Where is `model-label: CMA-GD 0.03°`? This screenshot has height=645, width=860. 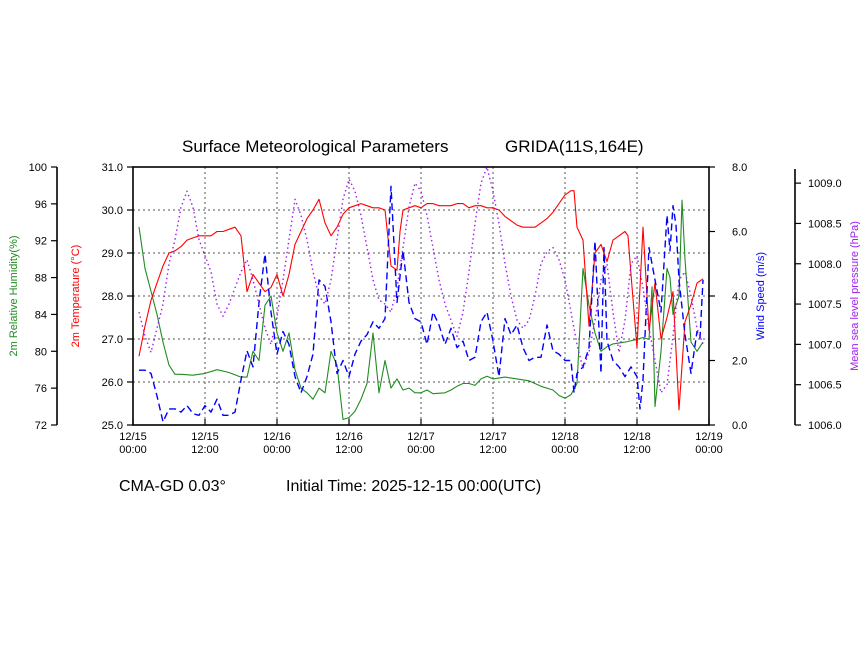 model-label: CMA-GD 0.03° is located at coordinates (172, 486).